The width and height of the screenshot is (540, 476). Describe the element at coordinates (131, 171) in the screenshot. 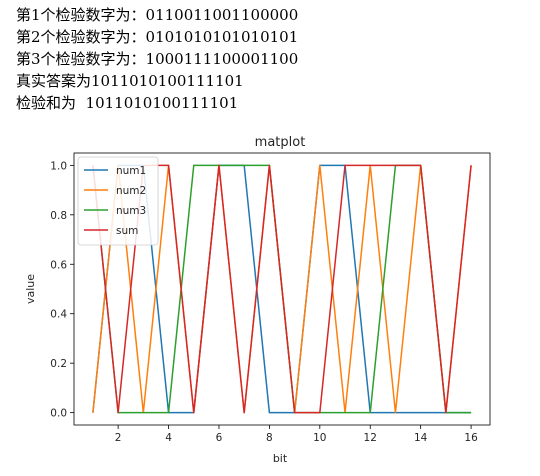

I see `legend-label-num1: num1` at that location.